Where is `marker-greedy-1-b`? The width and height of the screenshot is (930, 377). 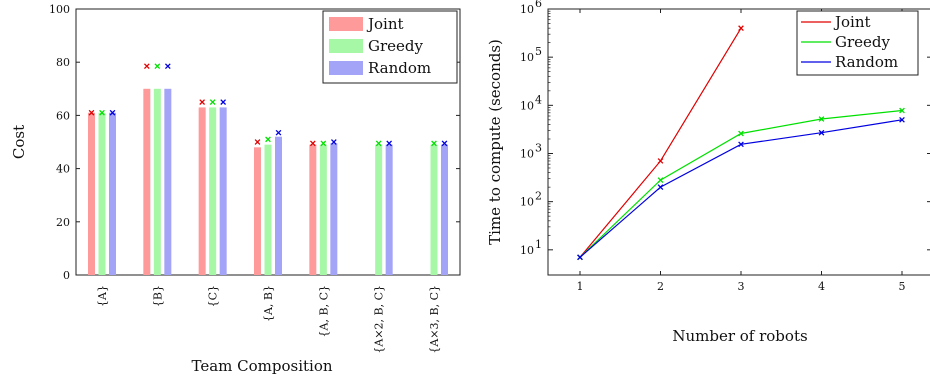
marker-greedy-1-b is located at coordinates (157, 66).